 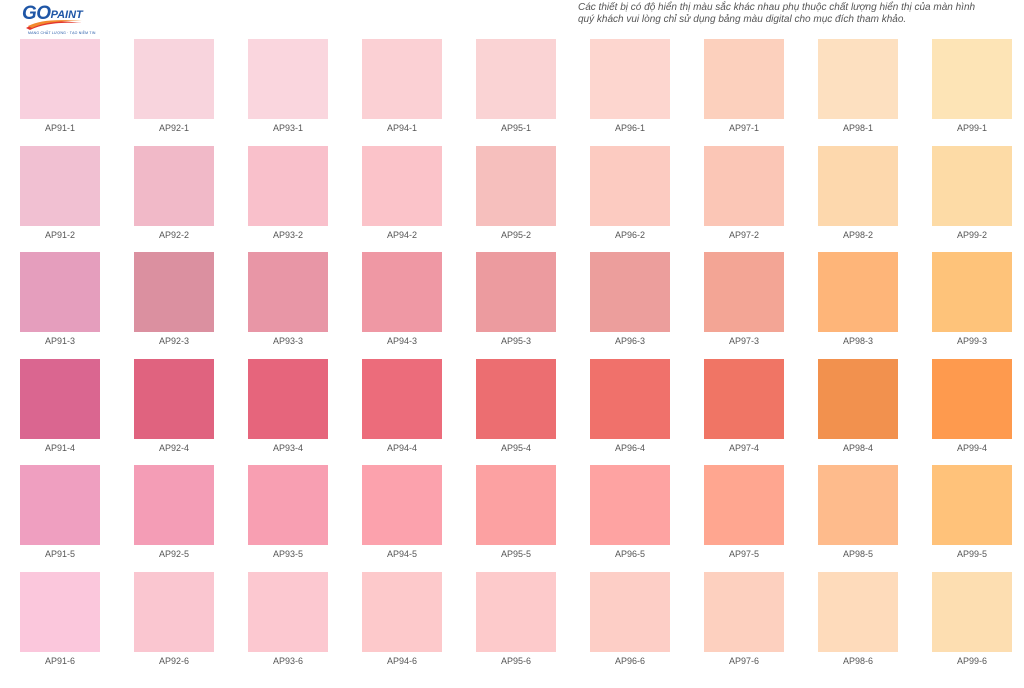 I want to click on color-swatch-card: AP95-6, so click(x=516, y=618).